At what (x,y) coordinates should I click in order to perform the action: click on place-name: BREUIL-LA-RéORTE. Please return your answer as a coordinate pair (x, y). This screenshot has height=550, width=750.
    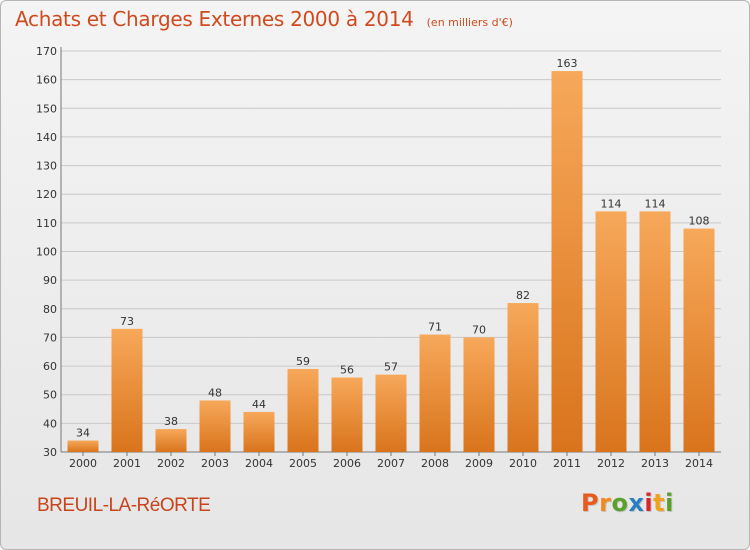
    Looking at the image, I should click on (124, 505).